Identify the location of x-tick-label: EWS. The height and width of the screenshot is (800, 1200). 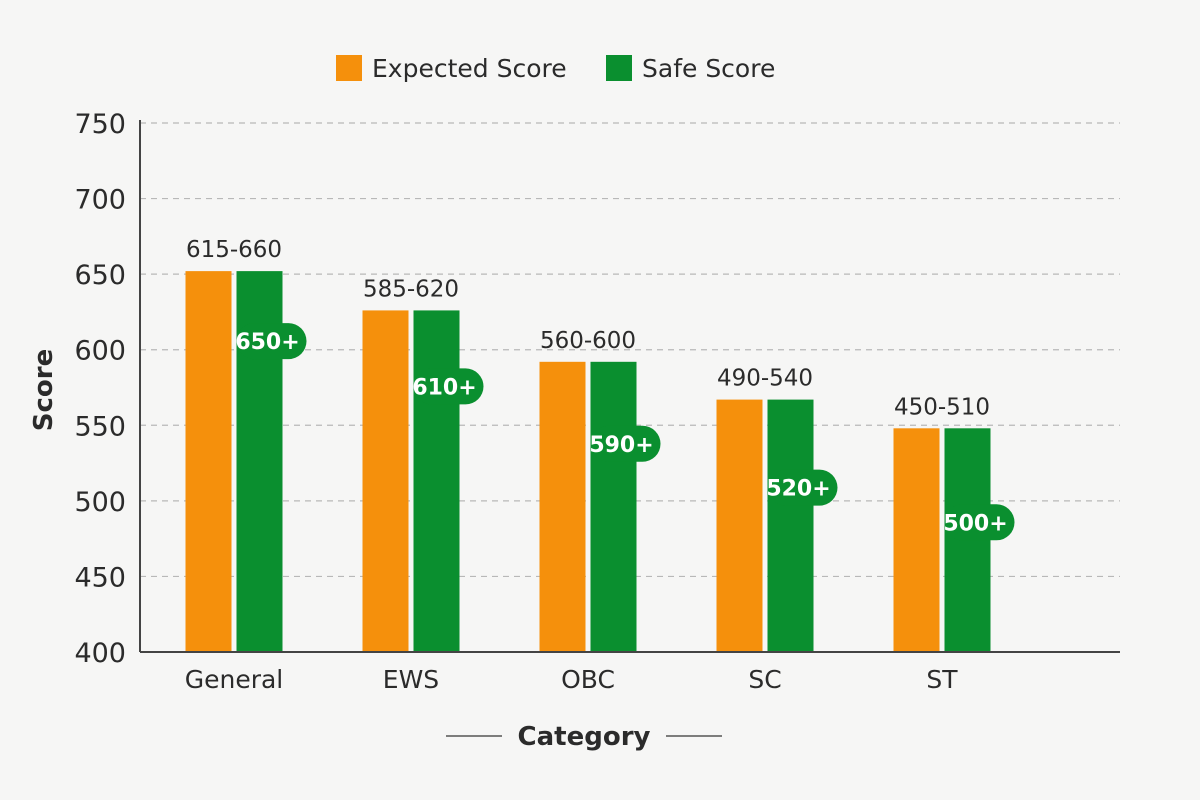
(411, 679).